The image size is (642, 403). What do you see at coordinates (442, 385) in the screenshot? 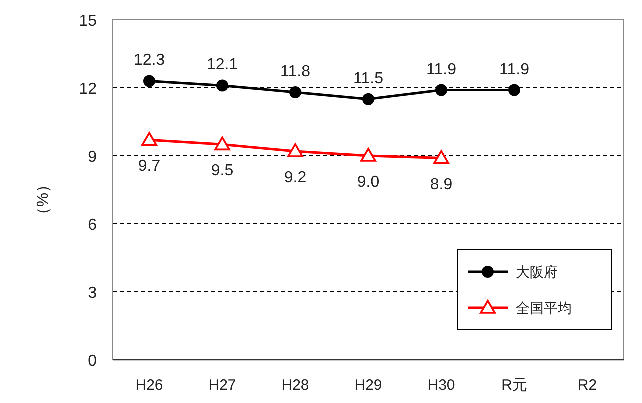
I see `x-tick-label: H30` at bounding box center [442, 385].